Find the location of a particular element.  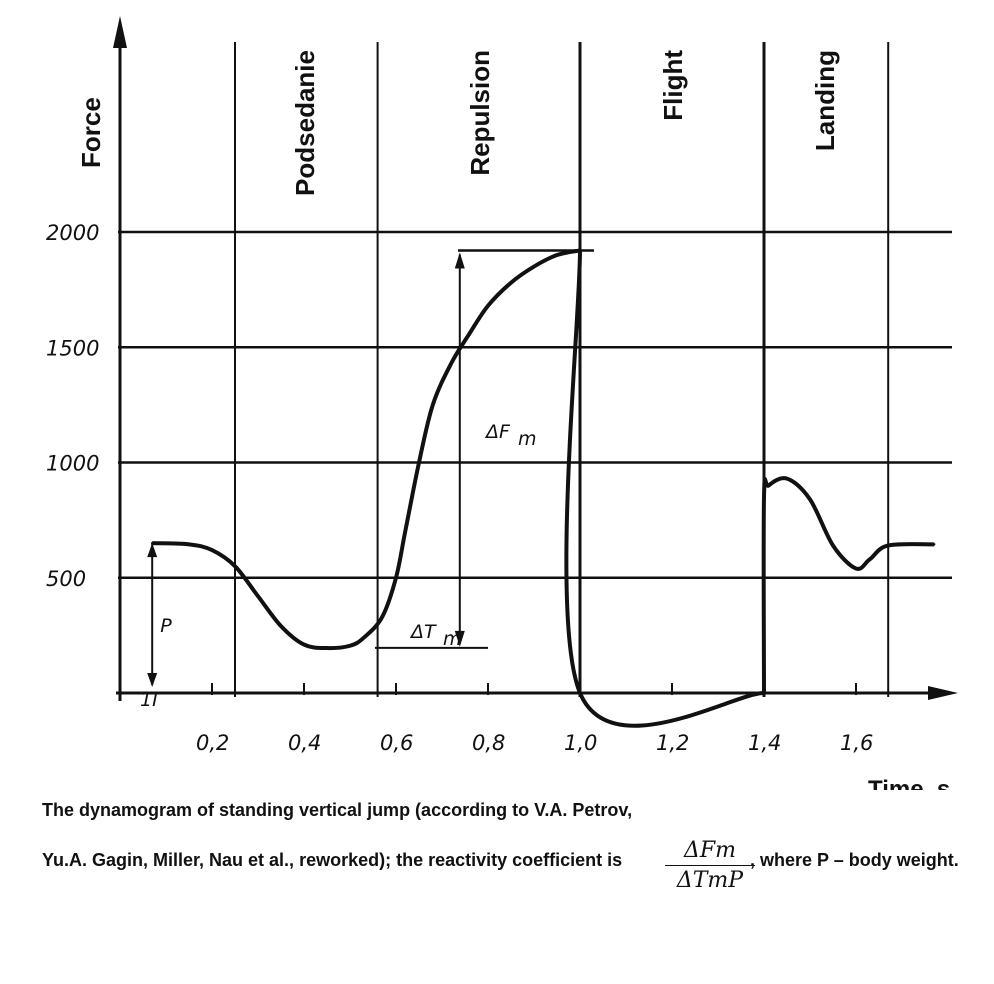

p-arrow-head-up is located at coordinates (152, 550).